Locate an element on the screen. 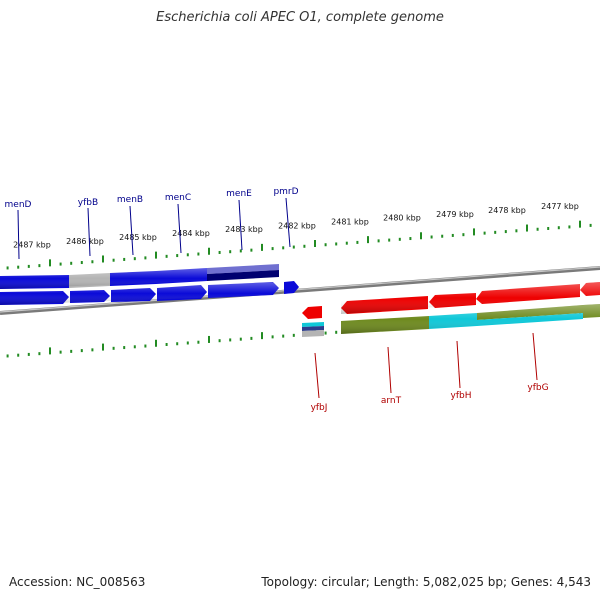 The image size is (600, 600). gene-arrow-yfbJ is located at coordinates (312, 312).